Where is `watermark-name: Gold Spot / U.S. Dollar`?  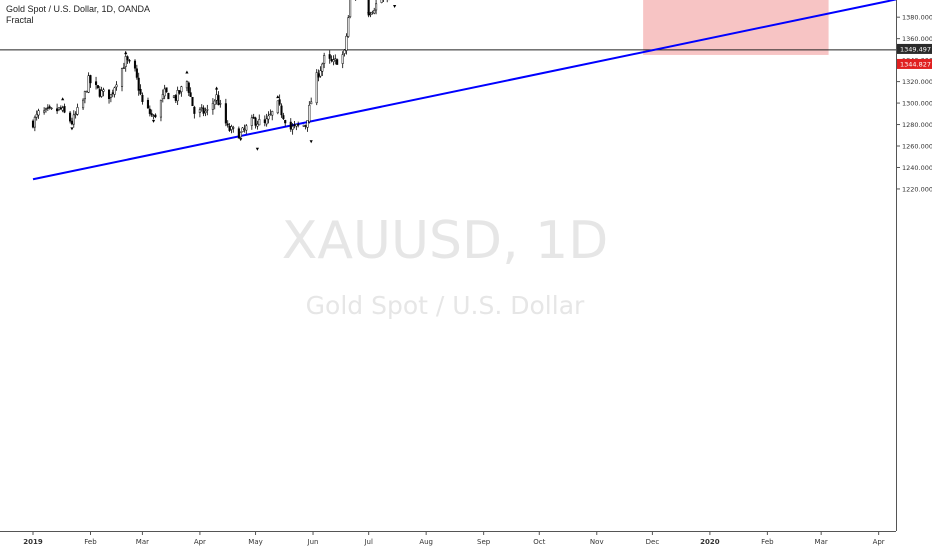
watermark-name: Gold Spot / U.S. Dollar is located at coordinates (445, 305).